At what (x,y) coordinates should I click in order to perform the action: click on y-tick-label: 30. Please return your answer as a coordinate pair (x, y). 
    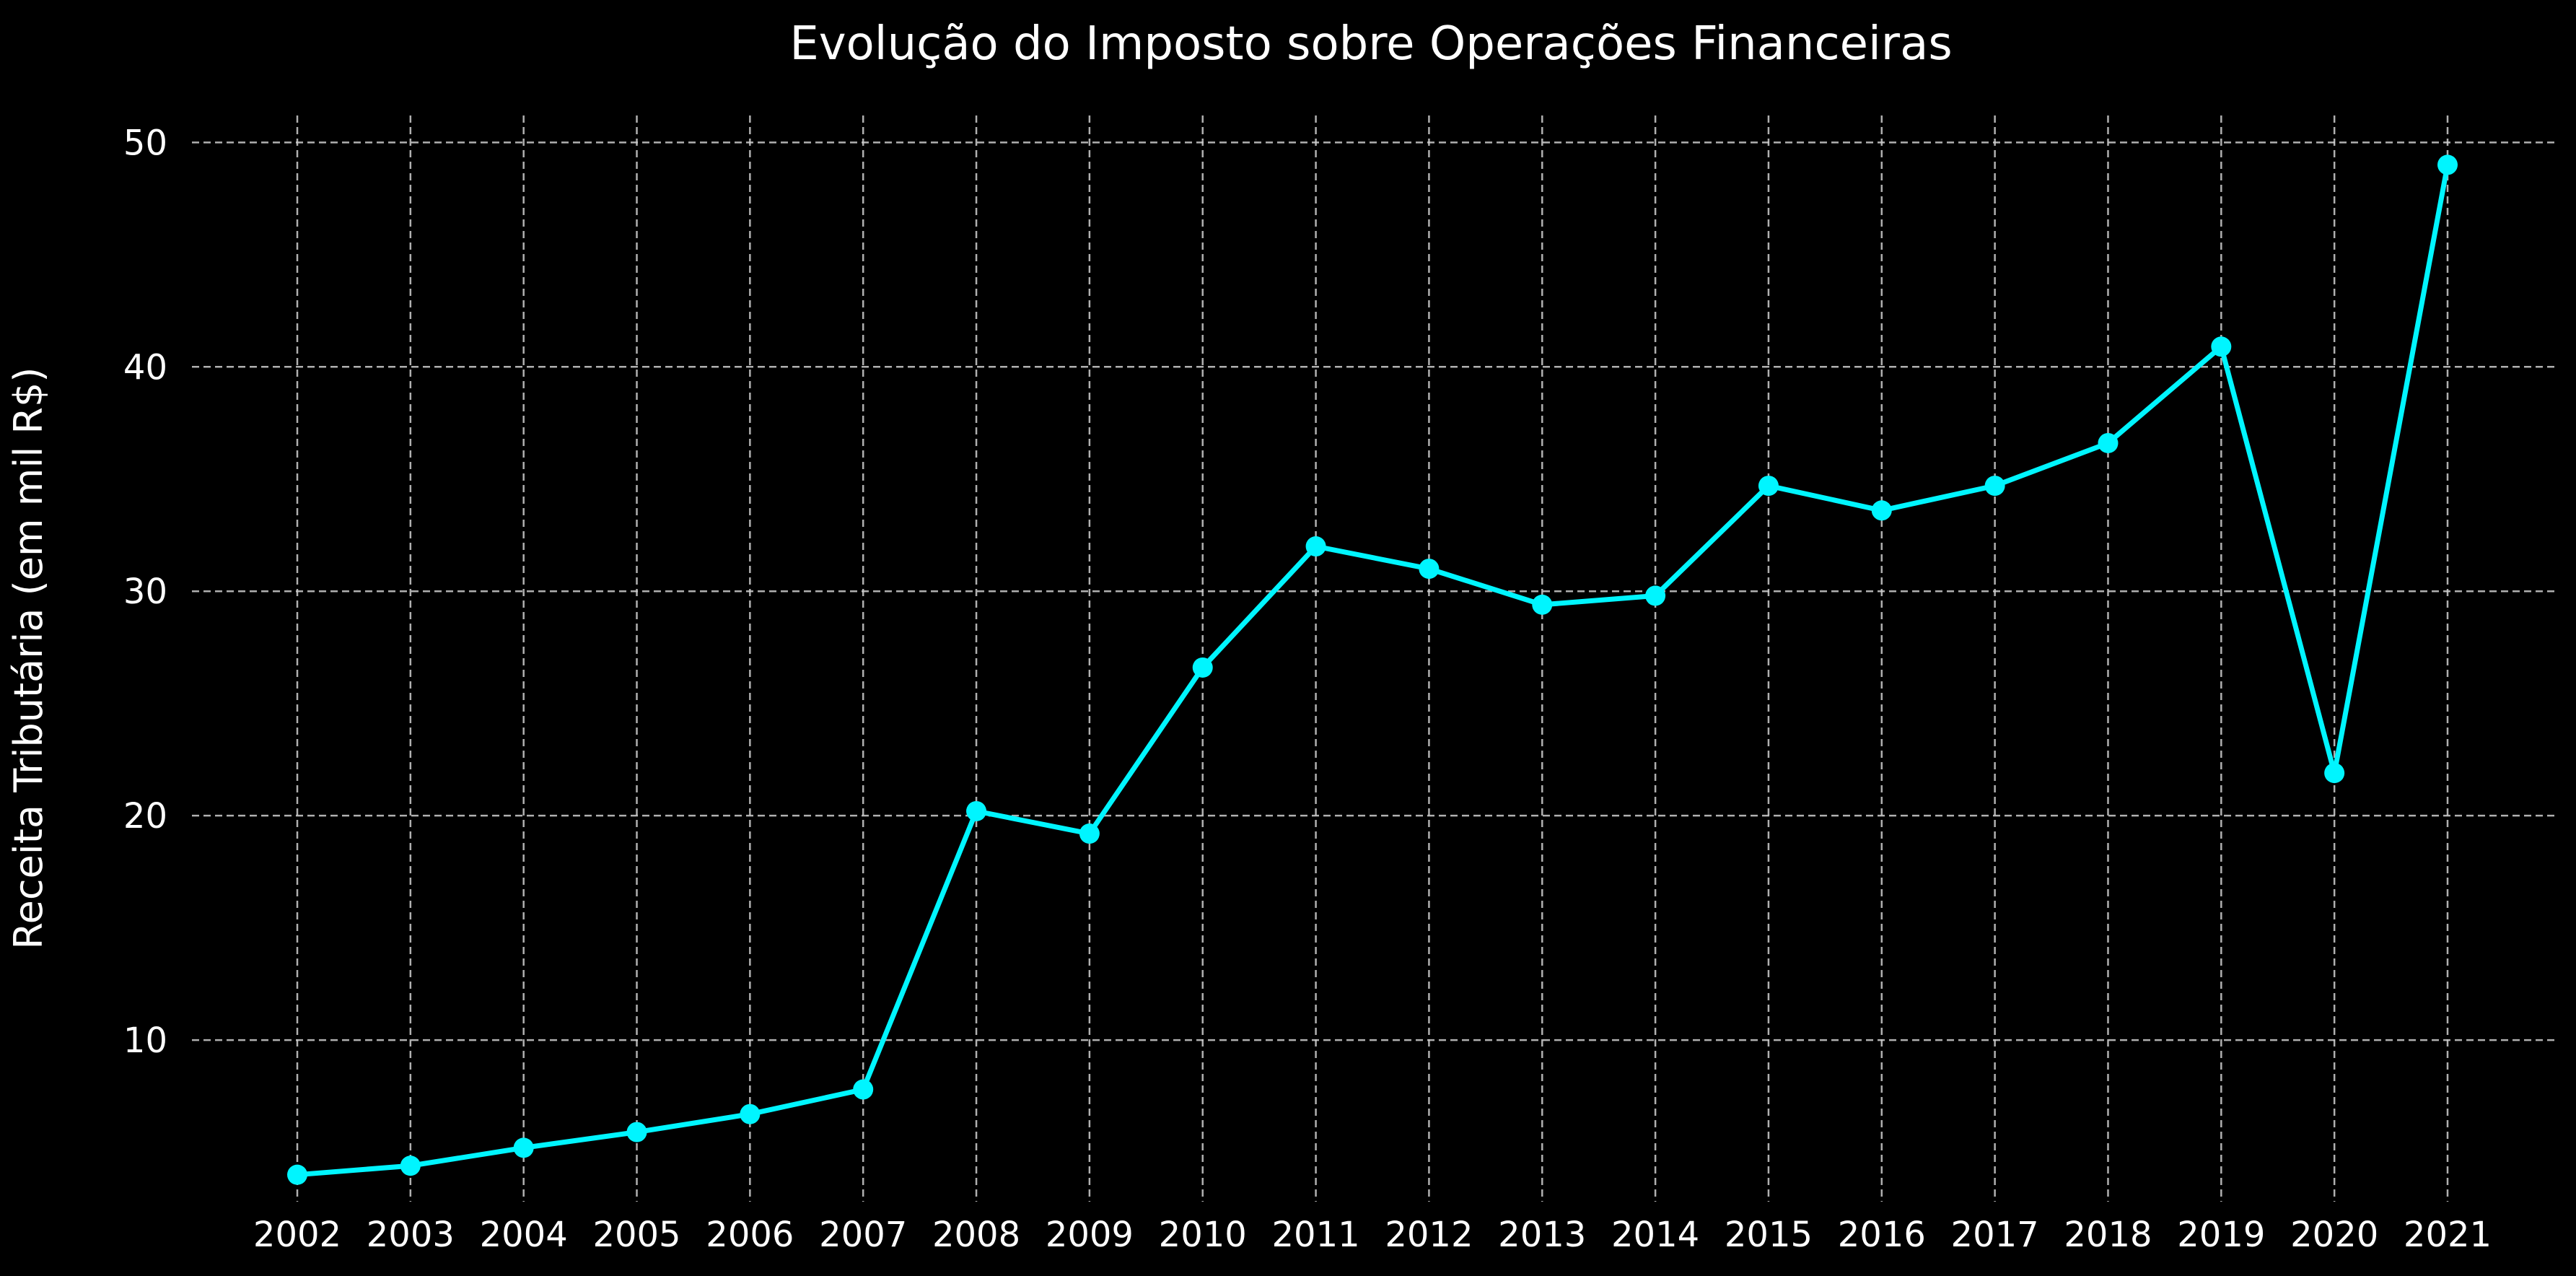
    Looking at the image, I should click on (145, 592).